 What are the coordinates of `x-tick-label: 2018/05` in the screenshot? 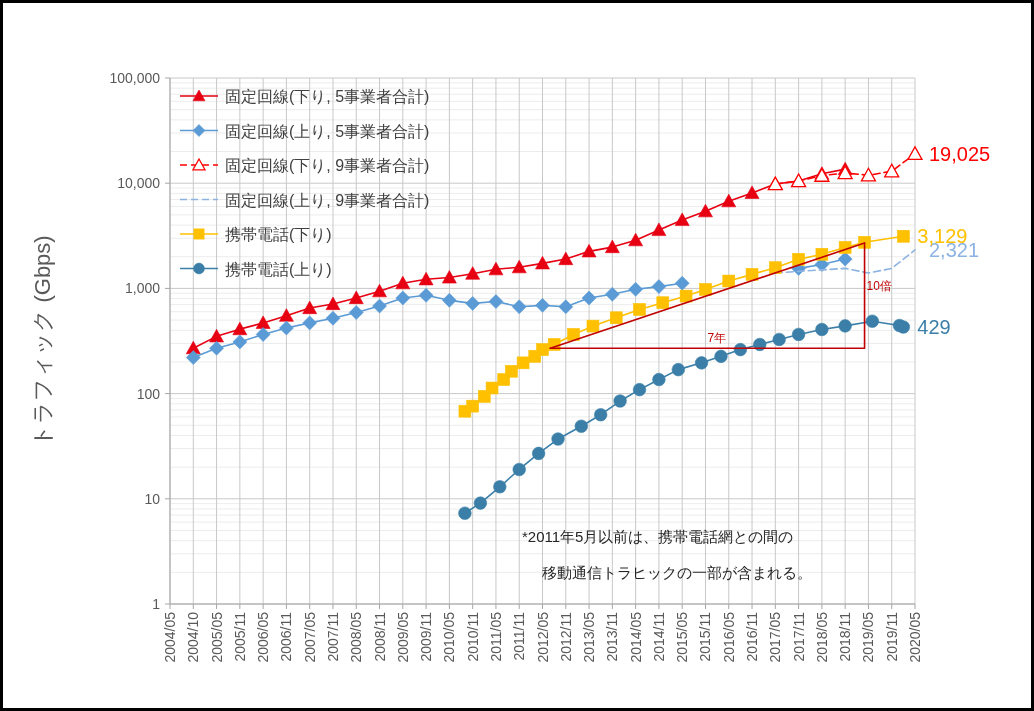 It's located at (821, 637).